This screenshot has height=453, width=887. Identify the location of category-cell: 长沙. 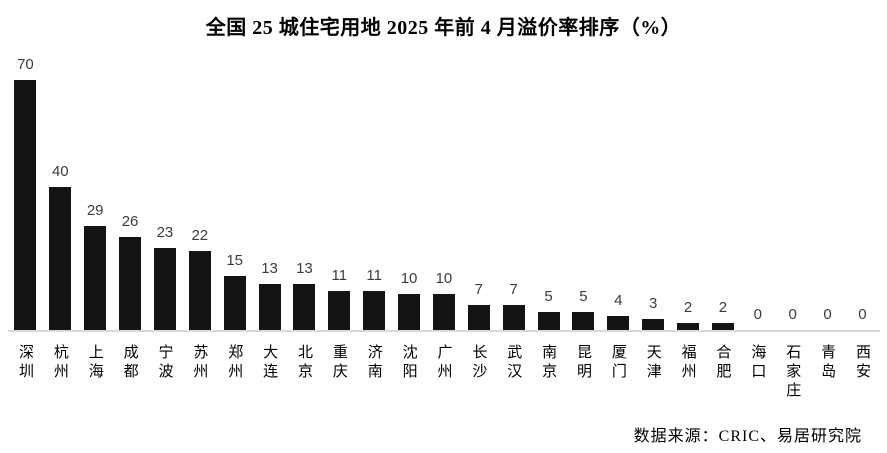
(478, 363).